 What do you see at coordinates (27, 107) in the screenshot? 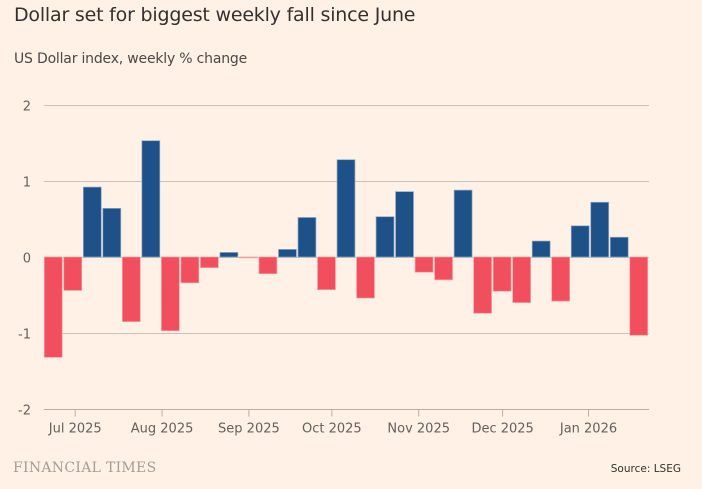
I see `y-tick-label: 2` at bounding box center [27, 107].